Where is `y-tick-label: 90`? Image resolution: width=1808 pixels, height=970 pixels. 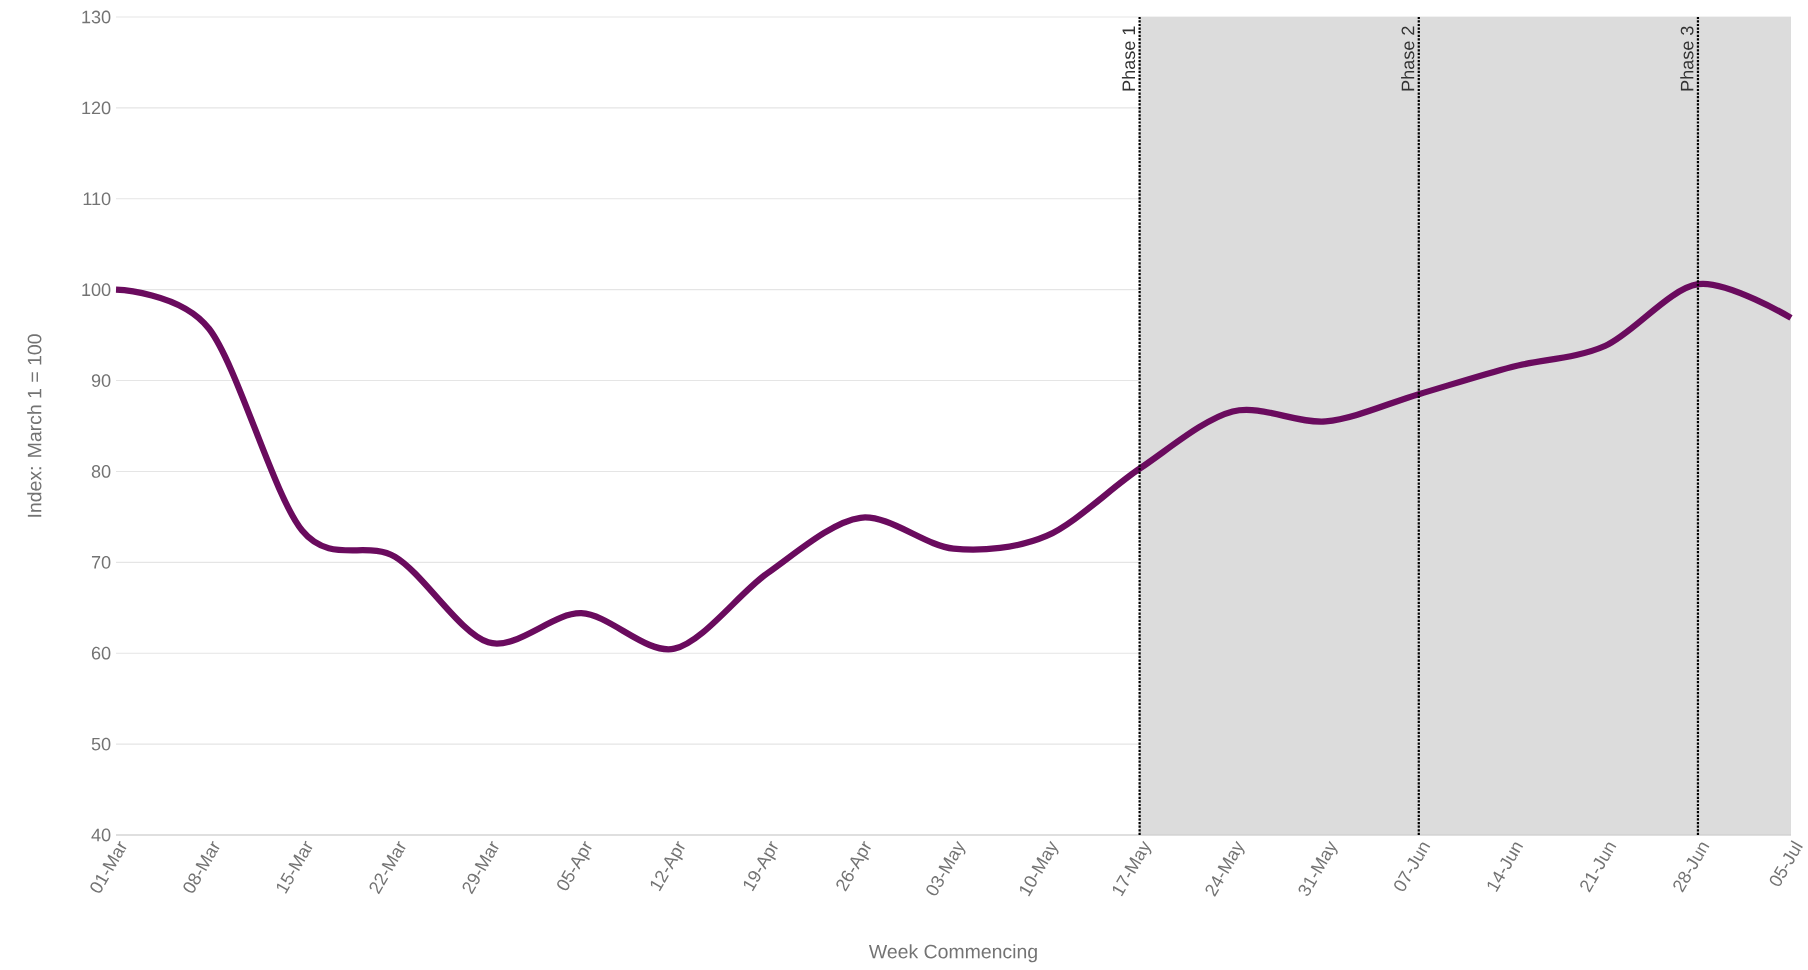
y-tick-label: 90 is located at coordinates (101, 380).